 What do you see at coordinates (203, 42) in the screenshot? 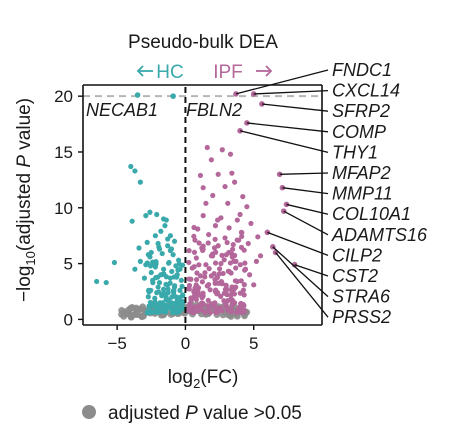
I see `chart-title: Pseudo-bulk DEA` at bounding box center [203, 42].